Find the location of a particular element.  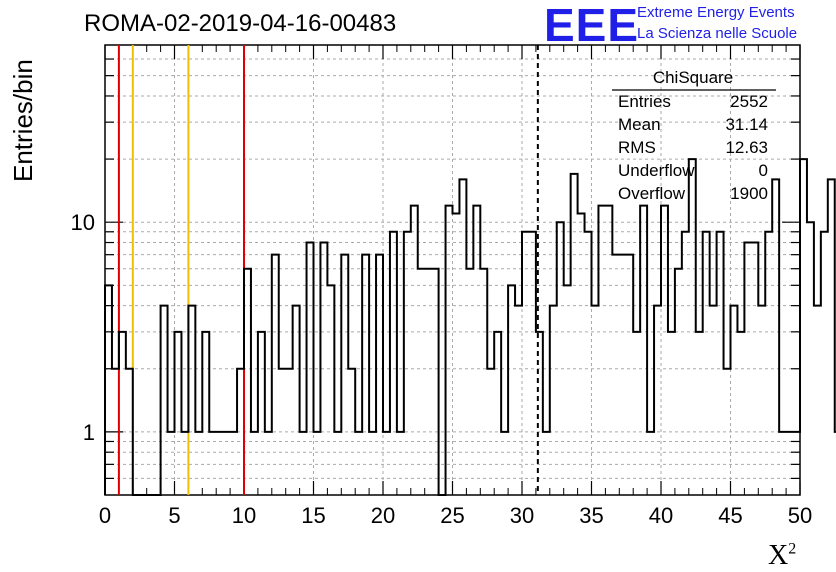

x-tick-label: 20 is located at coordinates (383, 515).